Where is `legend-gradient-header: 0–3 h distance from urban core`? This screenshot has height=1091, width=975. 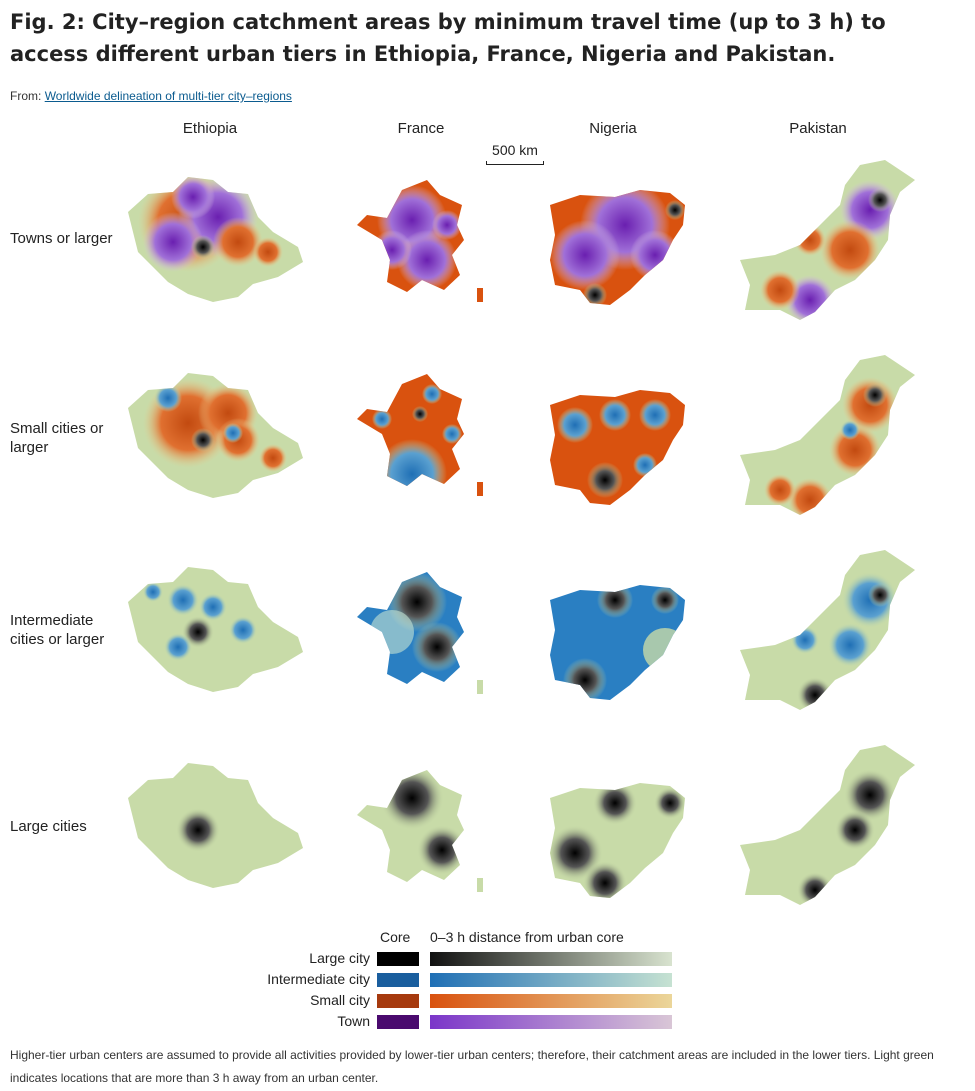
legend-gradient-header: 0–3 h distance from urban core is located at coordinates (527, 937).